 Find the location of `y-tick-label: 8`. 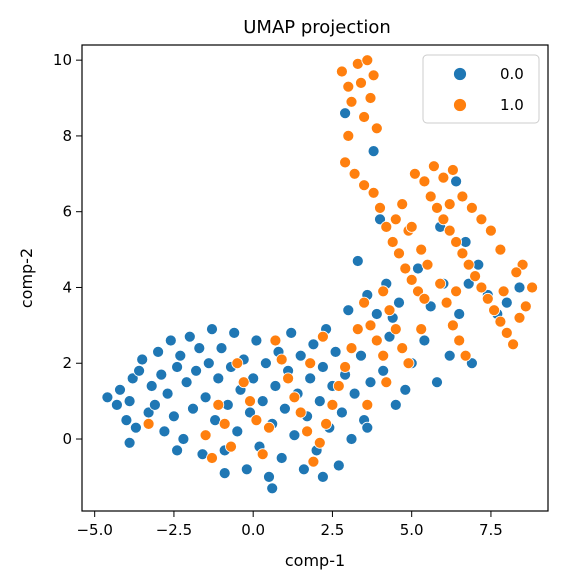

y-tick-label: 8 is located at coordinates (67, 136).